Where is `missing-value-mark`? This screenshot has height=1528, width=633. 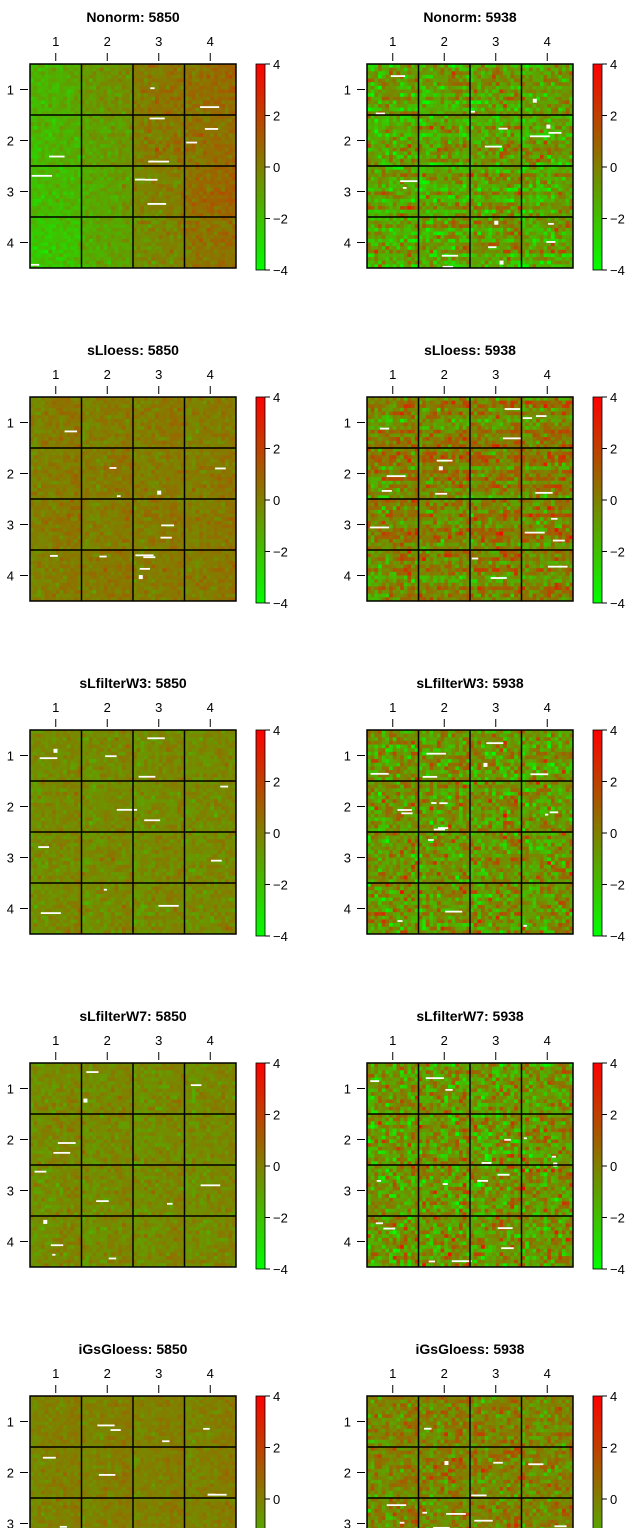 missing-value-mark is located at coordinates (56, 157).